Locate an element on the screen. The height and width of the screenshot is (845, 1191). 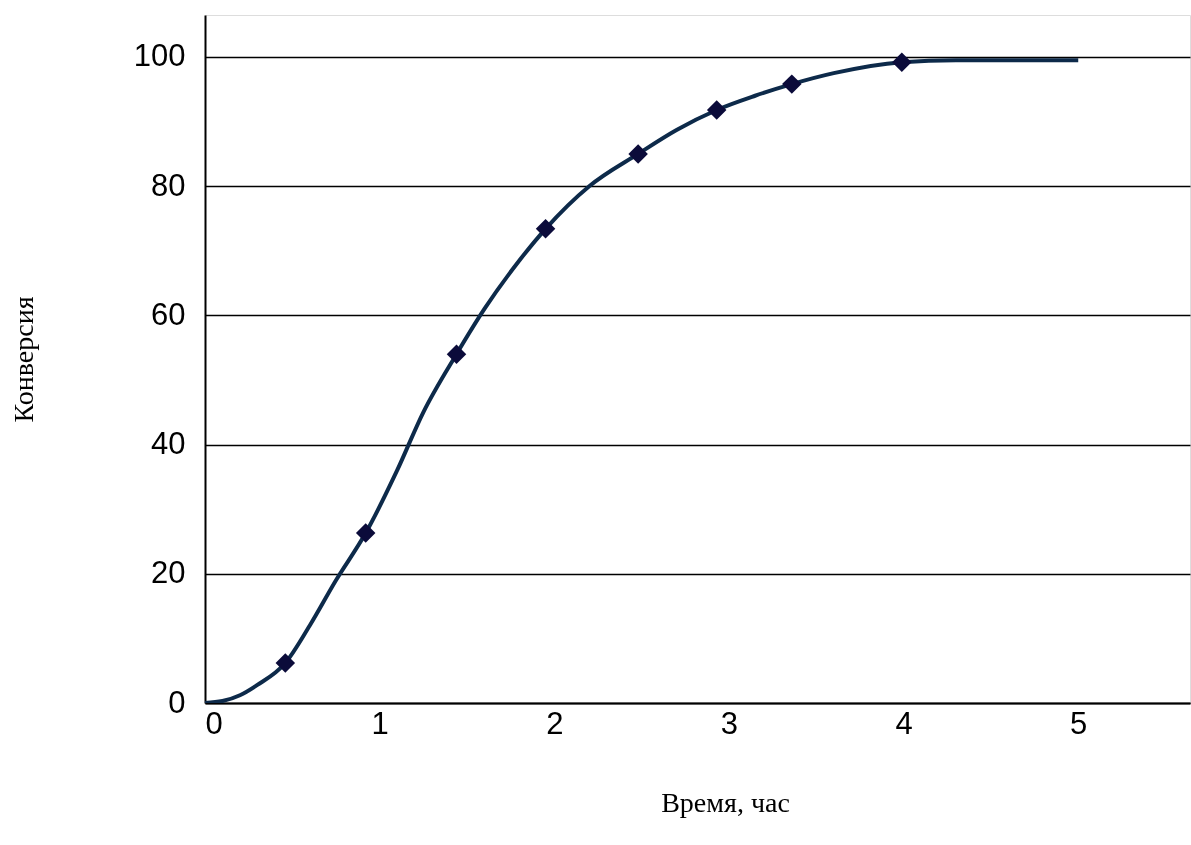
x-tick-label: 0 is located at coordinates (214, 723).